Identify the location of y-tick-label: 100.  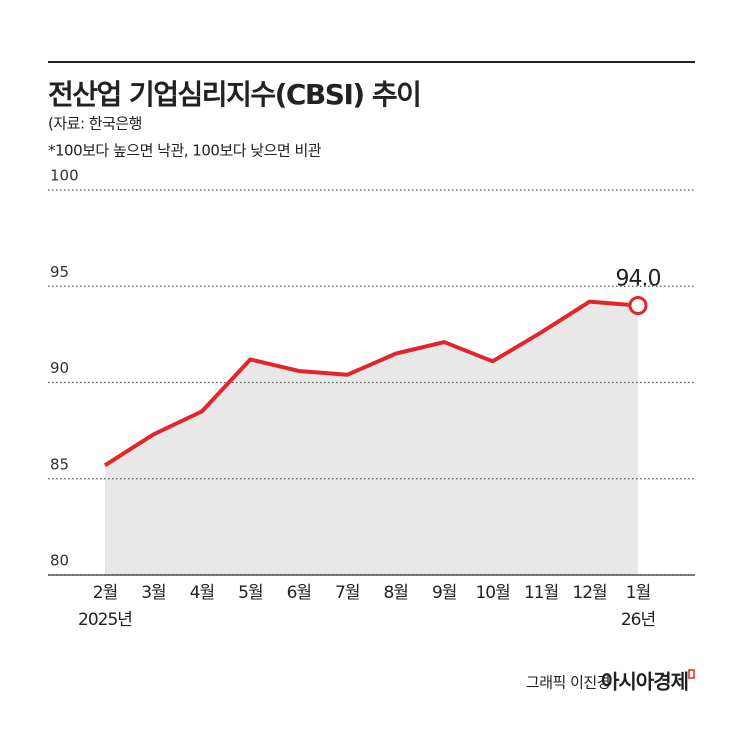
(64, 176).